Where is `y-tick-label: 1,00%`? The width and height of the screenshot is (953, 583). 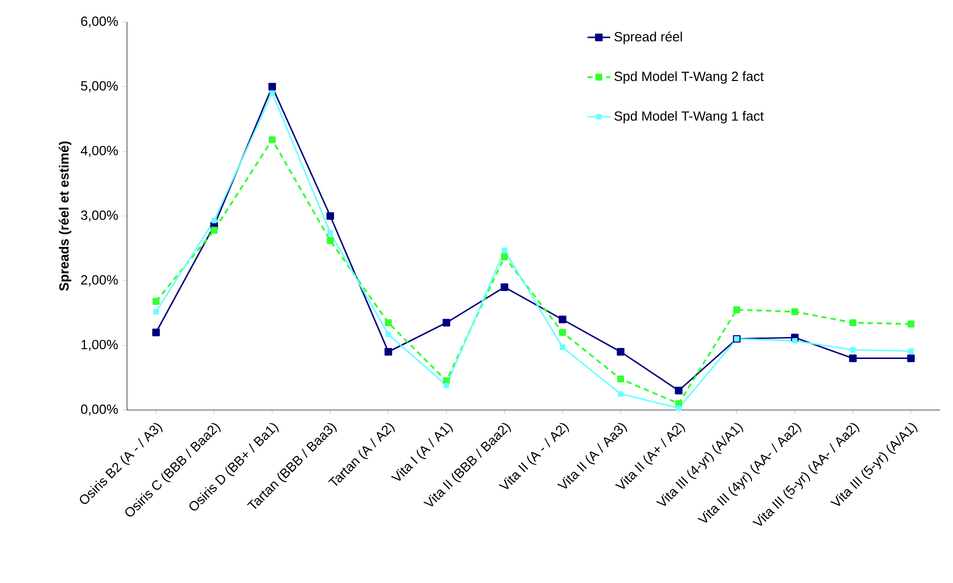
y-tick-label: 1,00% is located at coordinates (100, 345).